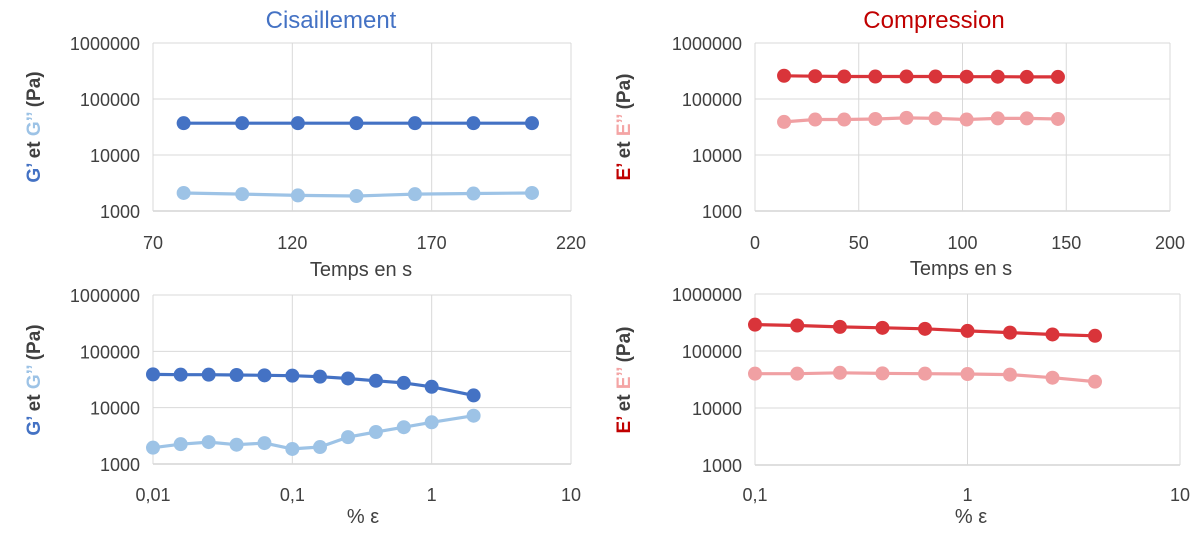 This screenshot has width=1202, height=540. What do you see at coordinates (859, 243) in the screenshot?
I see `x-tick-label: 50` at bounding box center [859, 243].